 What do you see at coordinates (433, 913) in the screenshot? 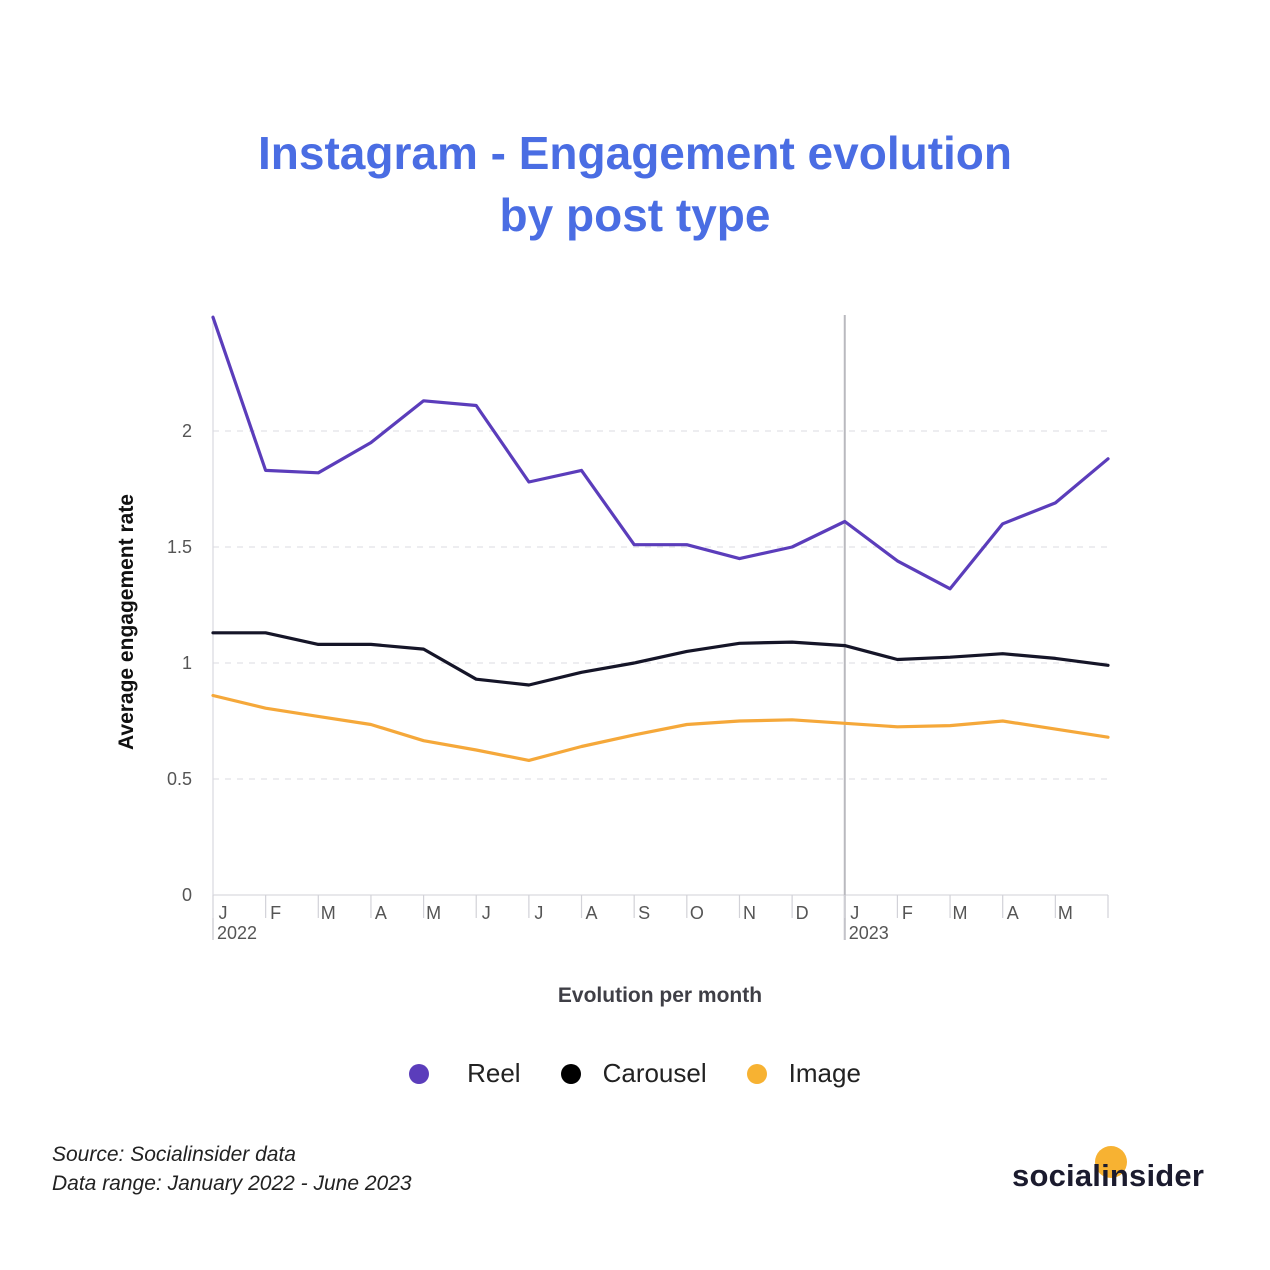
I see `x-tick-label-4: M` at bounding box center [433, 913].